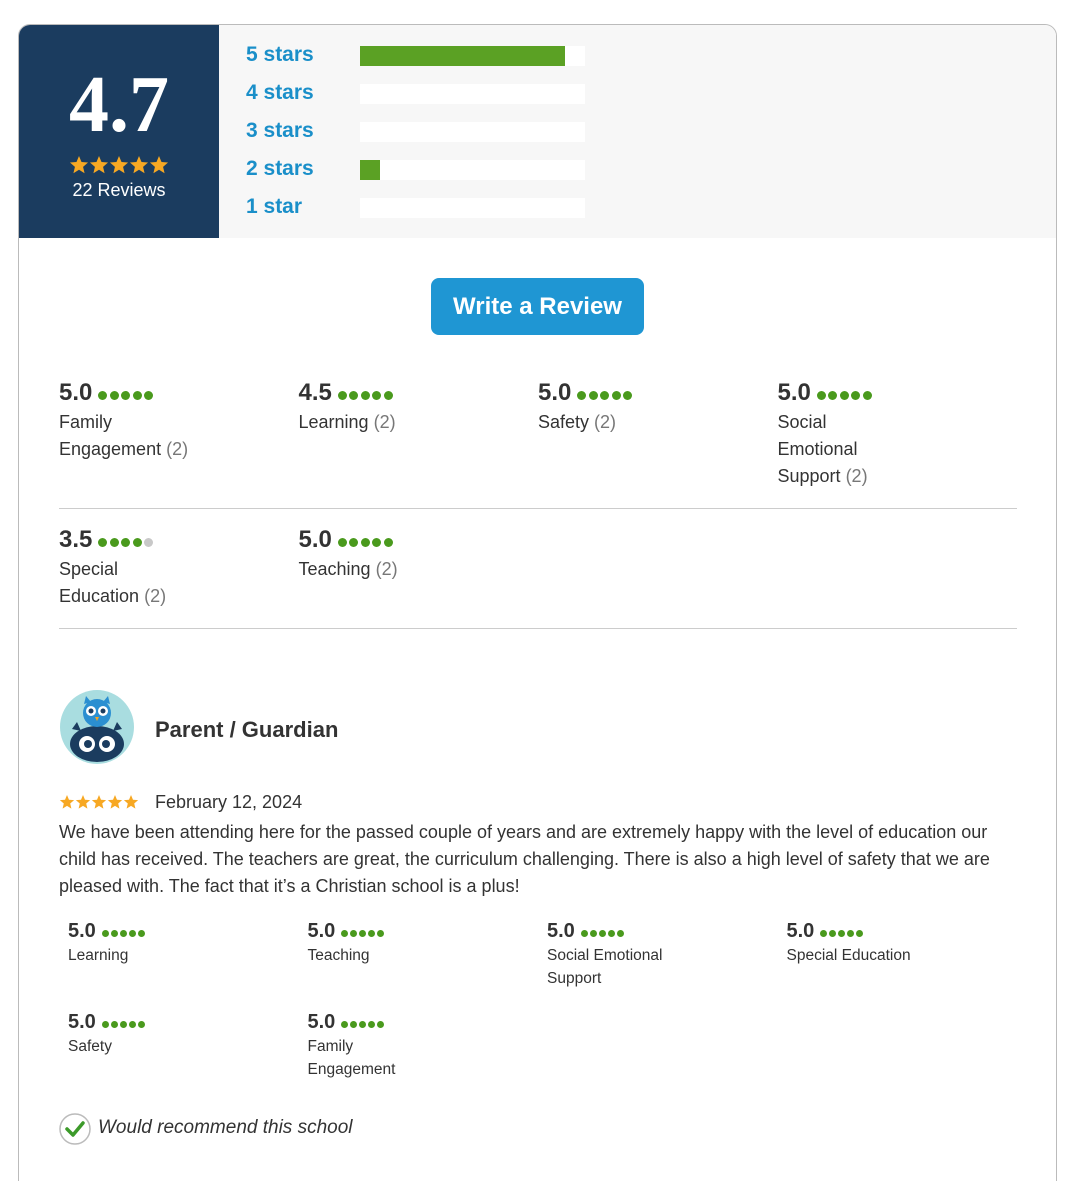 The image size is (1075, 1181). Describe the element at coordinates (446, 95) in the screenshot. I see `distribution-row: 4 stars` at that location.